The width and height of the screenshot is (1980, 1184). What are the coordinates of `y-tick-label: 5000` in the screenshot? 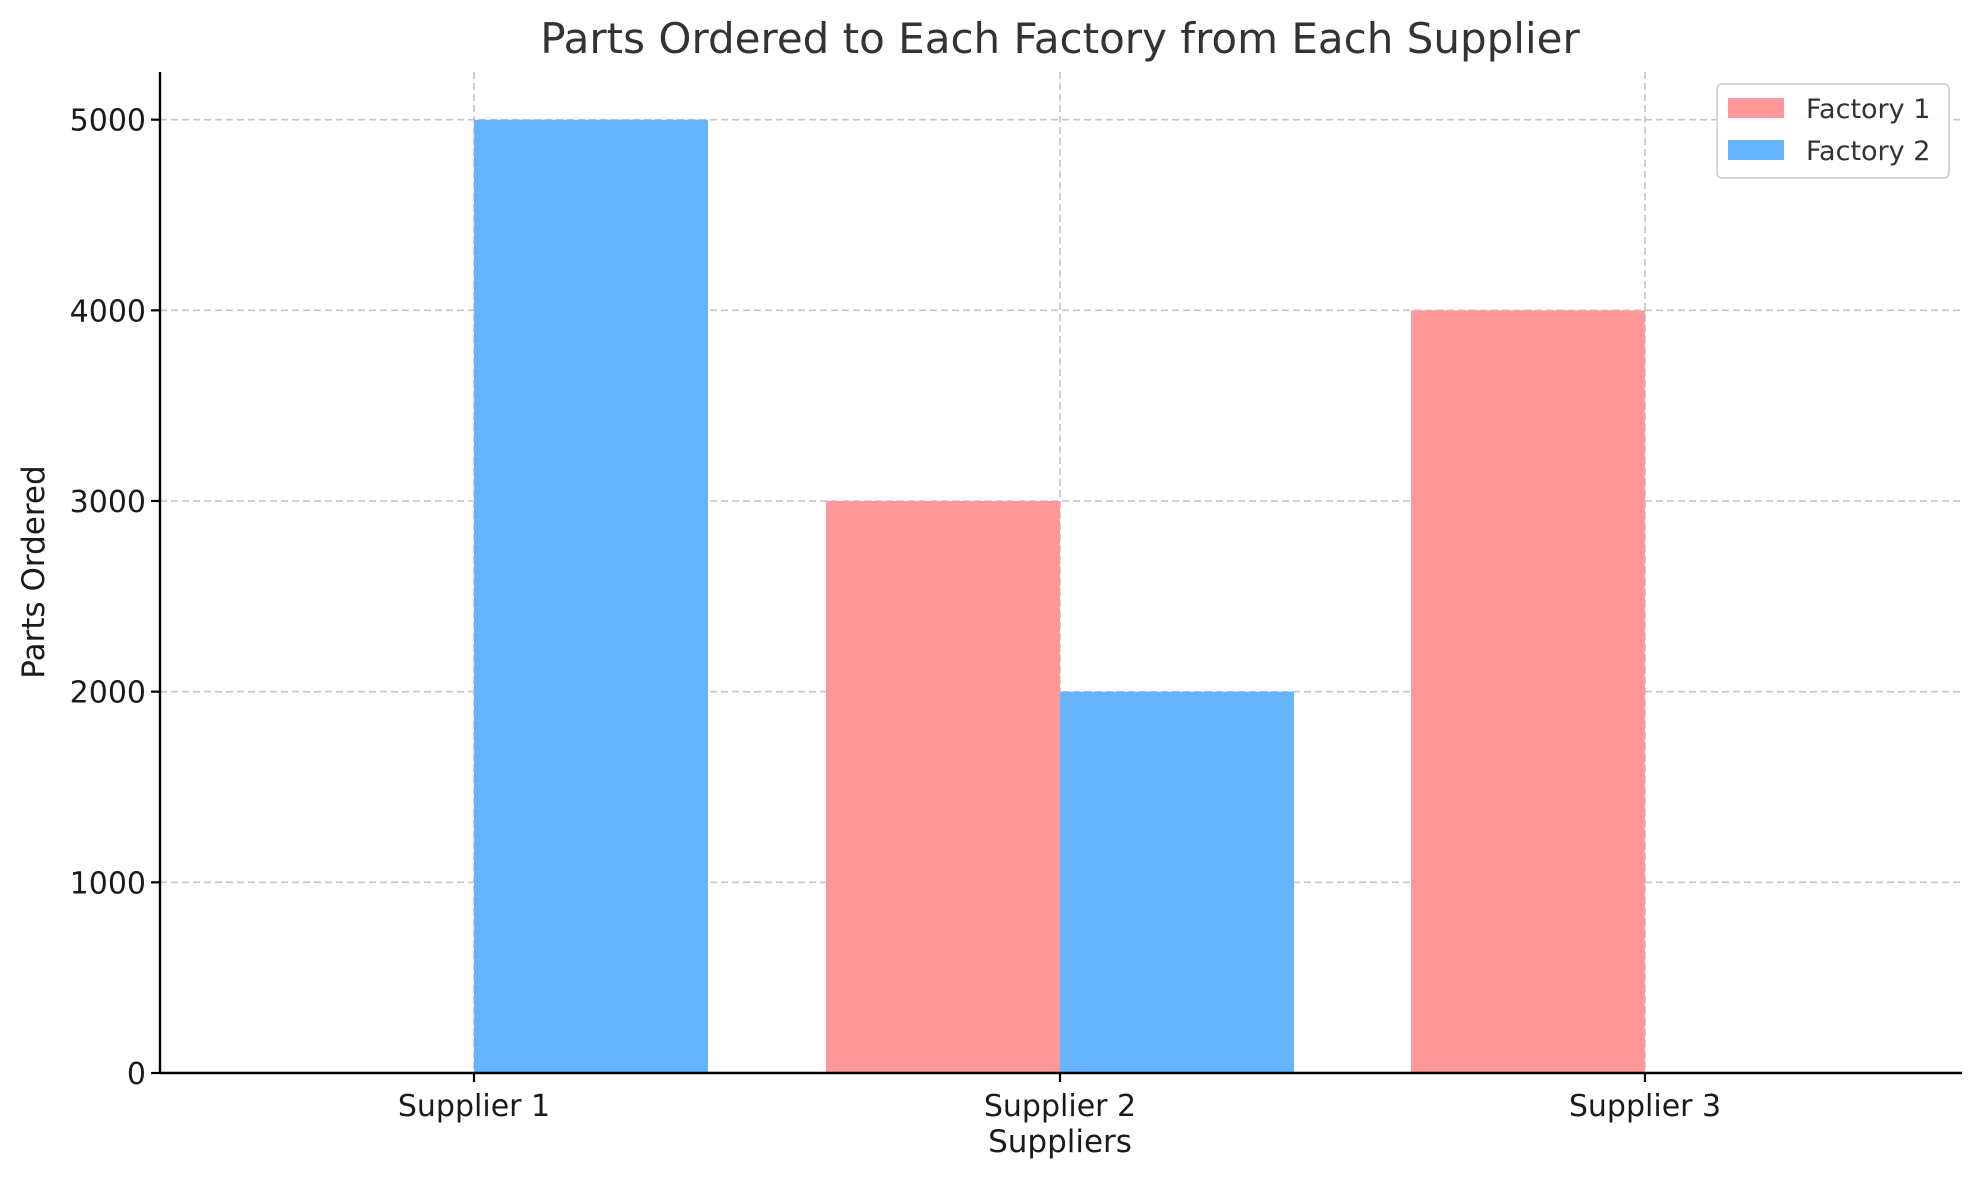 It's located at (108, 121).